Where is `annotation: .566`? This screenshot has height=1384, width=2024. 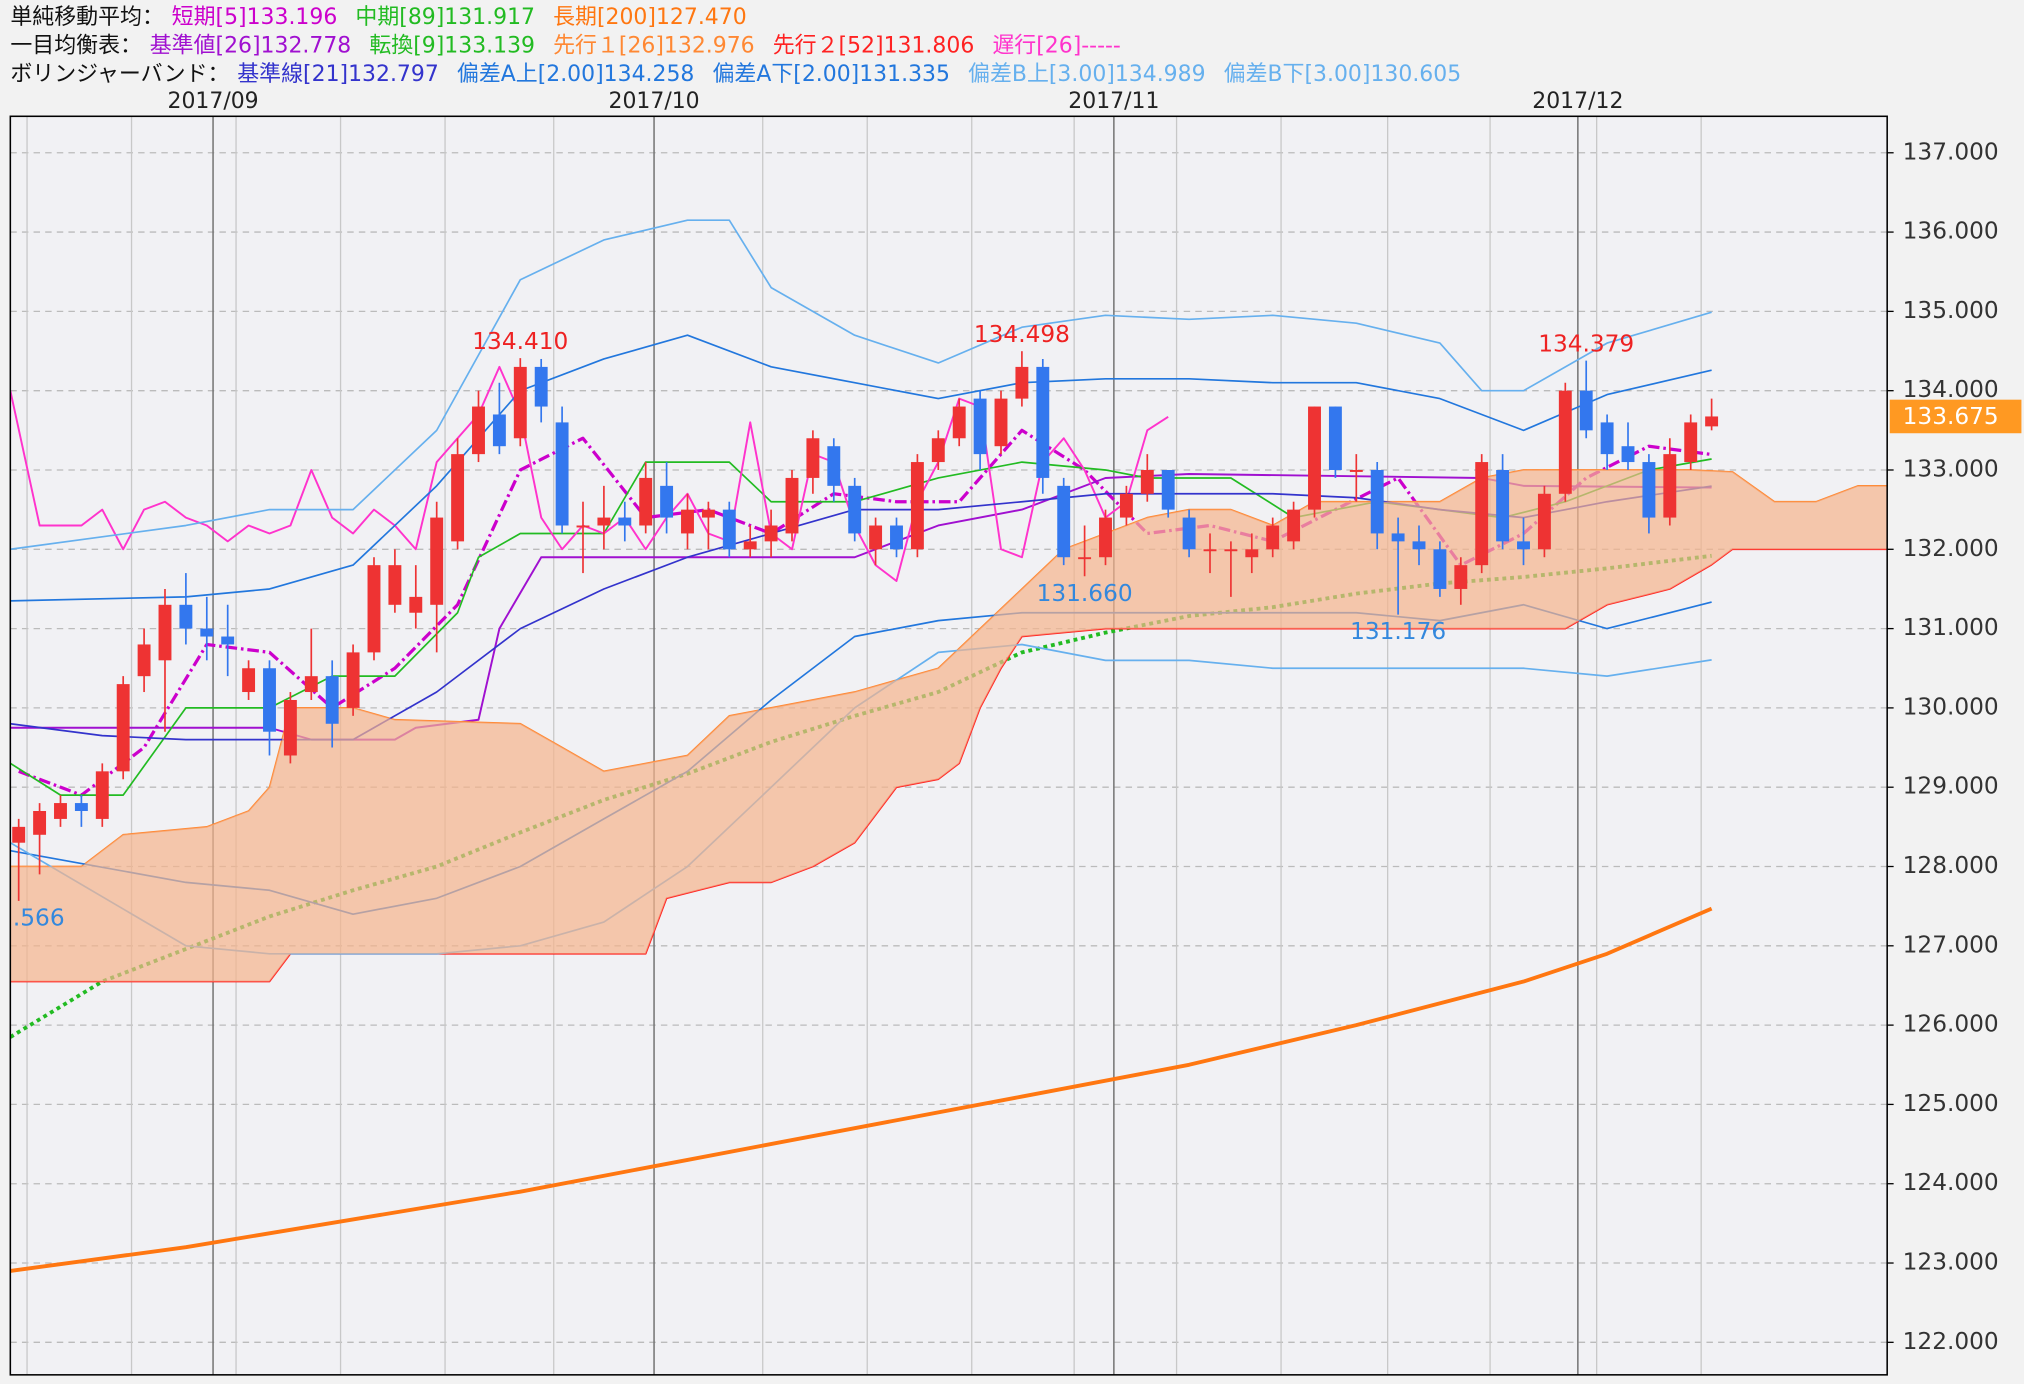 annotation: .566 is located at coordinates (39, 917).